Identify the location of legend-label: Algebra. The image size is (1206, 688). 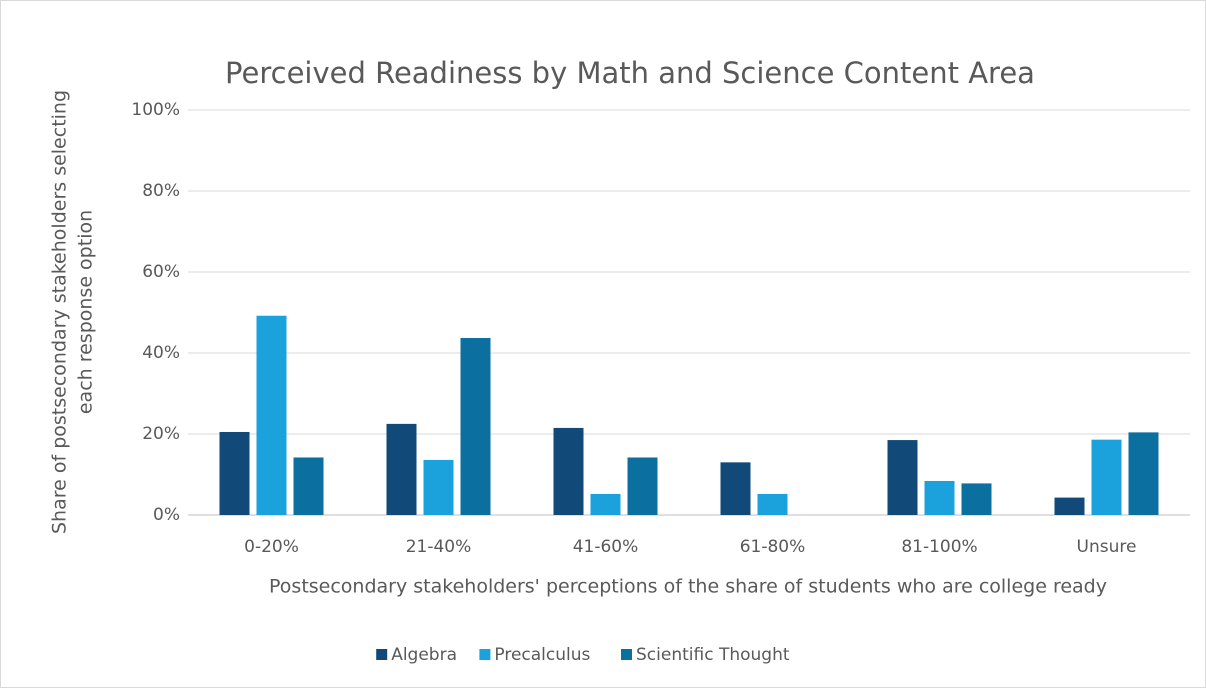
(424, 655).